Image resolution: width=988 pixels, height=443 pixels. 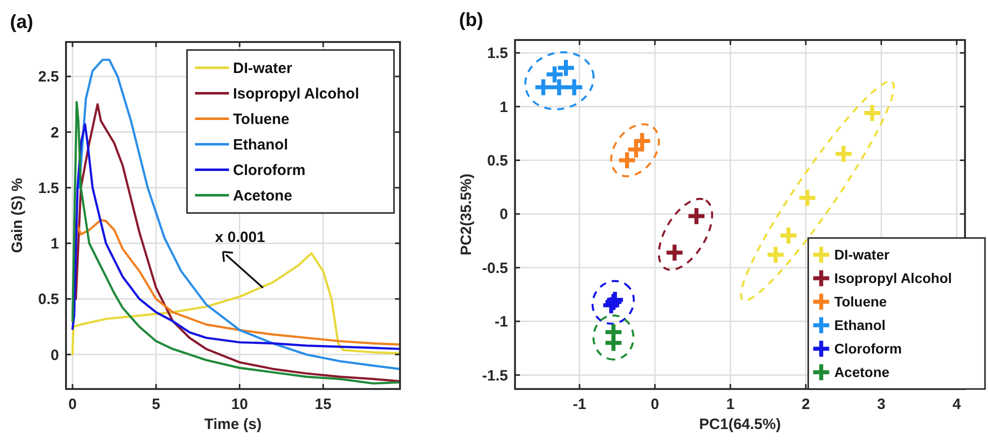 I want to click on x-tick-label: 5, so click(x=156, y=404).